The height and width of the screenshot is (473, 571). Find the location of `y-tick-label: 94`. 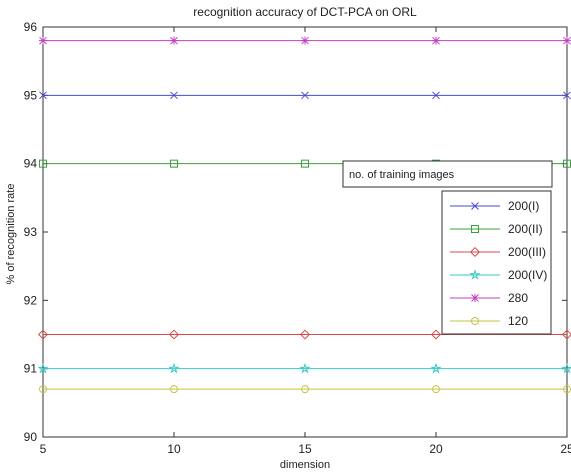

y-tick-label: 94 is located at coordinates (31, 164).